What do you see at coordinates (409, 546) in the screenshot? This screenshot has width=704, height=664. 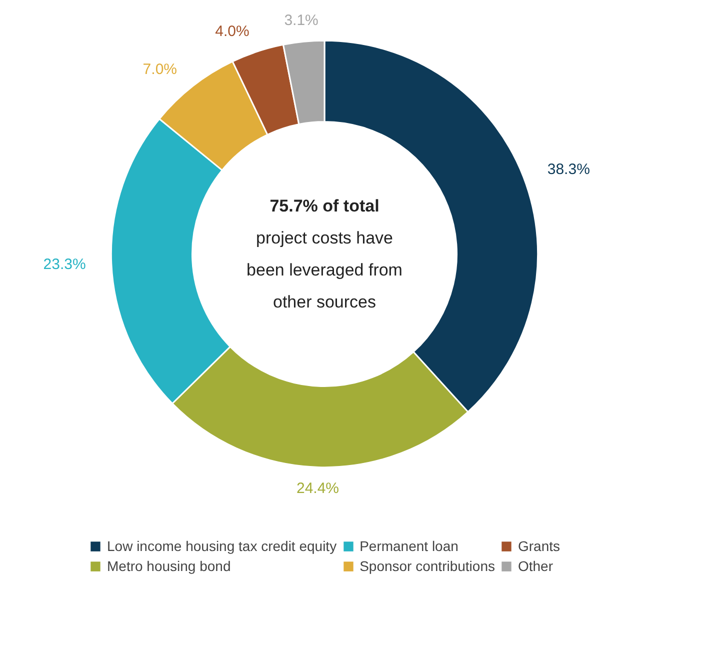 I see `legend-label: Permanent loan` at bounding box center [409, 546].